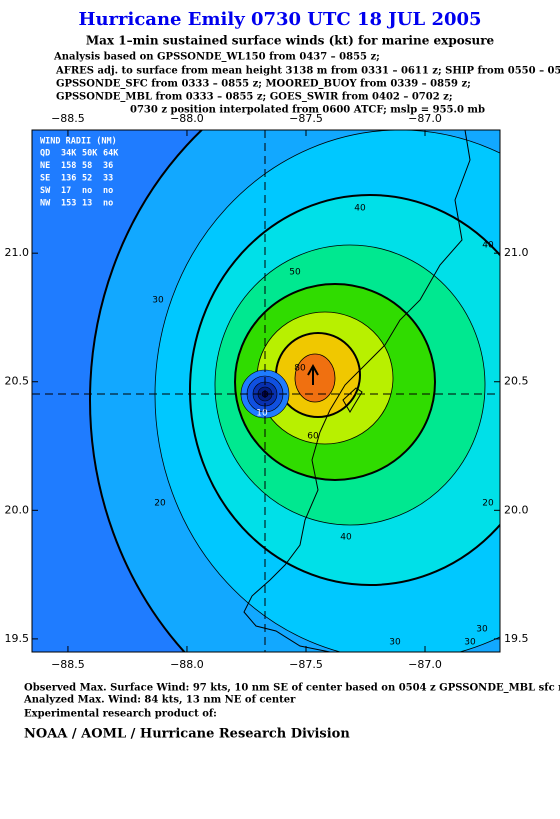 Image resolution: width=560 pixels, height=819 pixels. What do you see at coordinates (45, 204) in the screenshot?
I see `radii-cell: NW` at bounding box center [45, 204].